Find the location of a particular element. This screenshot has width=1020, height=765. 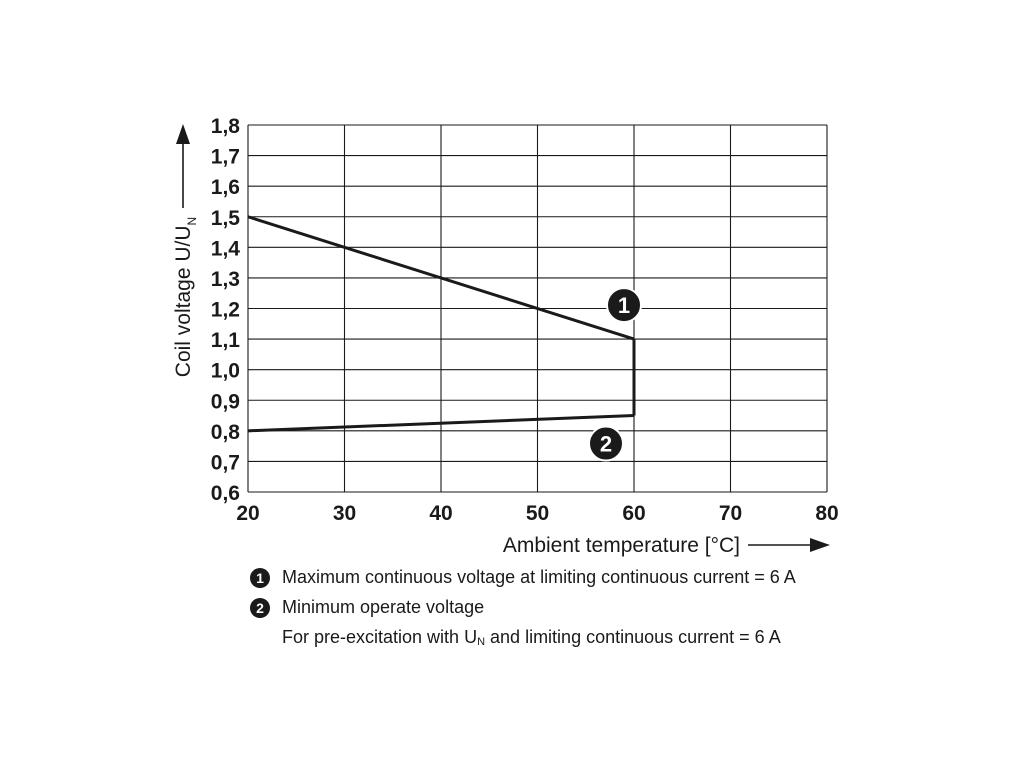

x-tick-label: 70 is located at coordinates (730, 513).